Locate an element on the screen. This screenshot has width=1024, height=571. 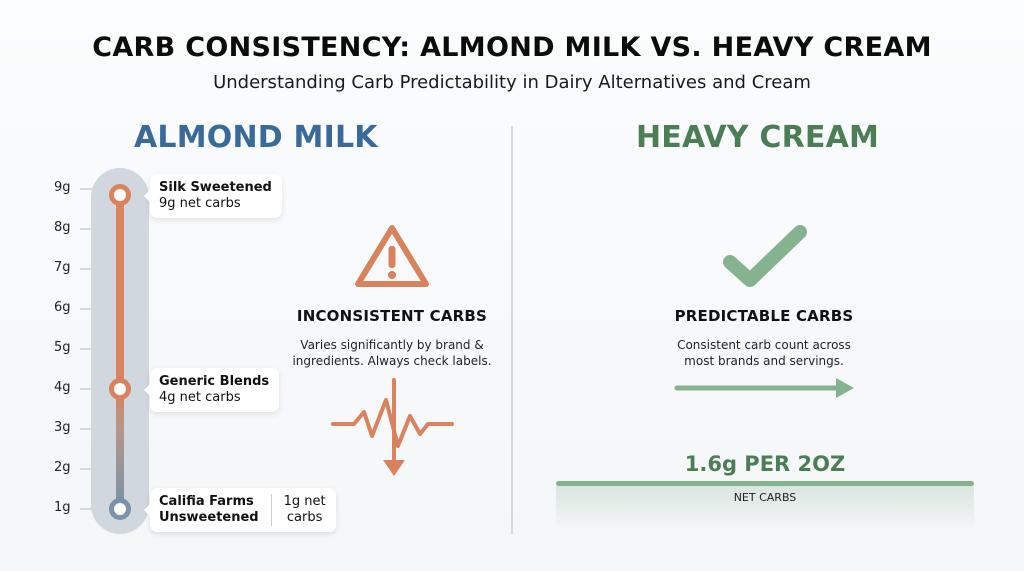
fluctuation-arrow-icon is located at coordinates (392, 427).